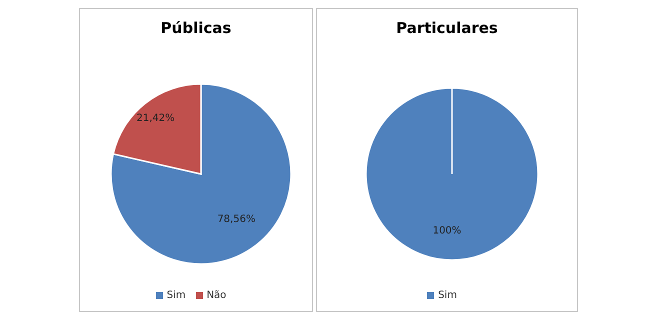  I want to click on chart-title: Particulares, so click(447, 28).